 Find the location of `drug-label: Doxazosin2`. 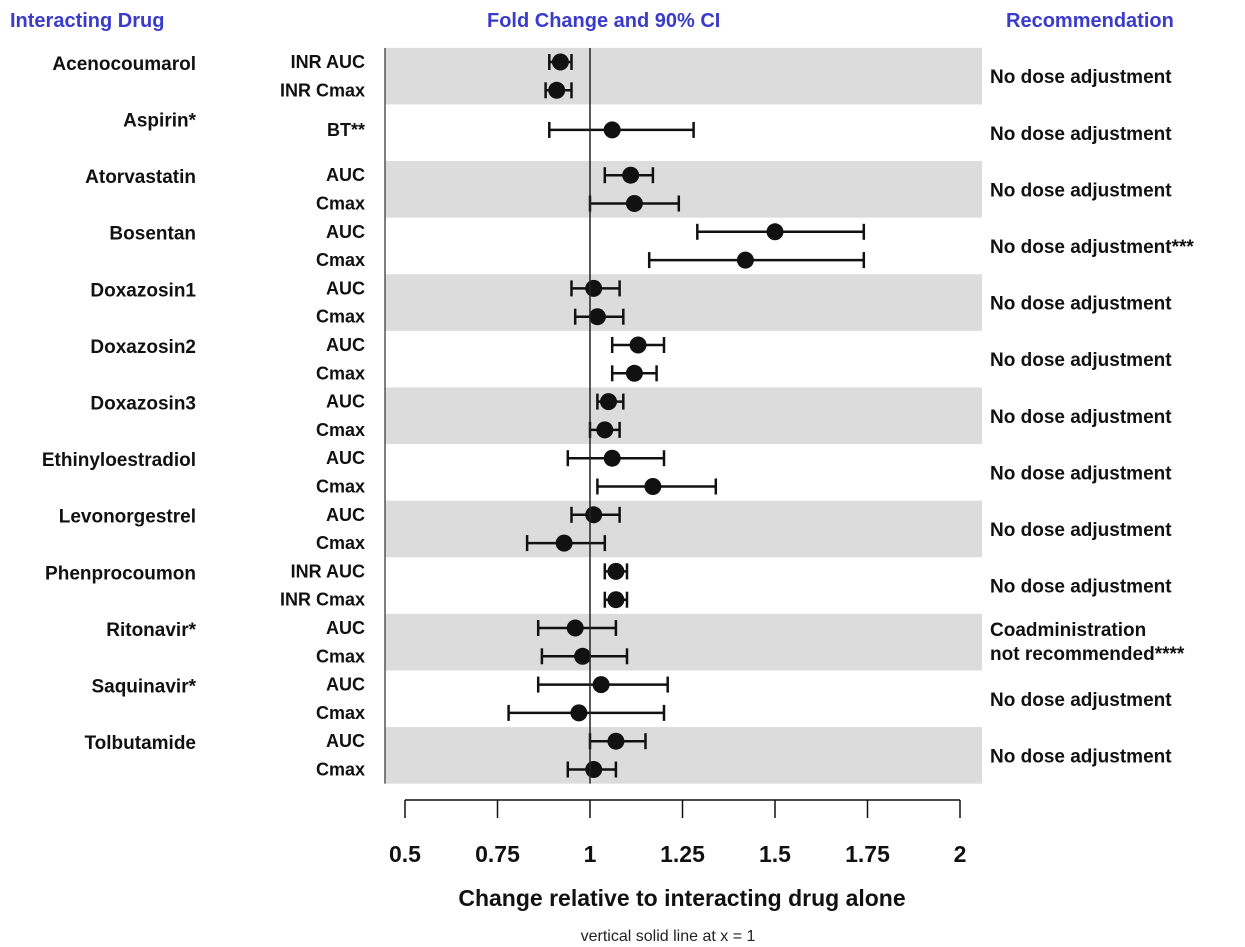

drug-label: Doxazosin2 is located at coordinates (143, 347).